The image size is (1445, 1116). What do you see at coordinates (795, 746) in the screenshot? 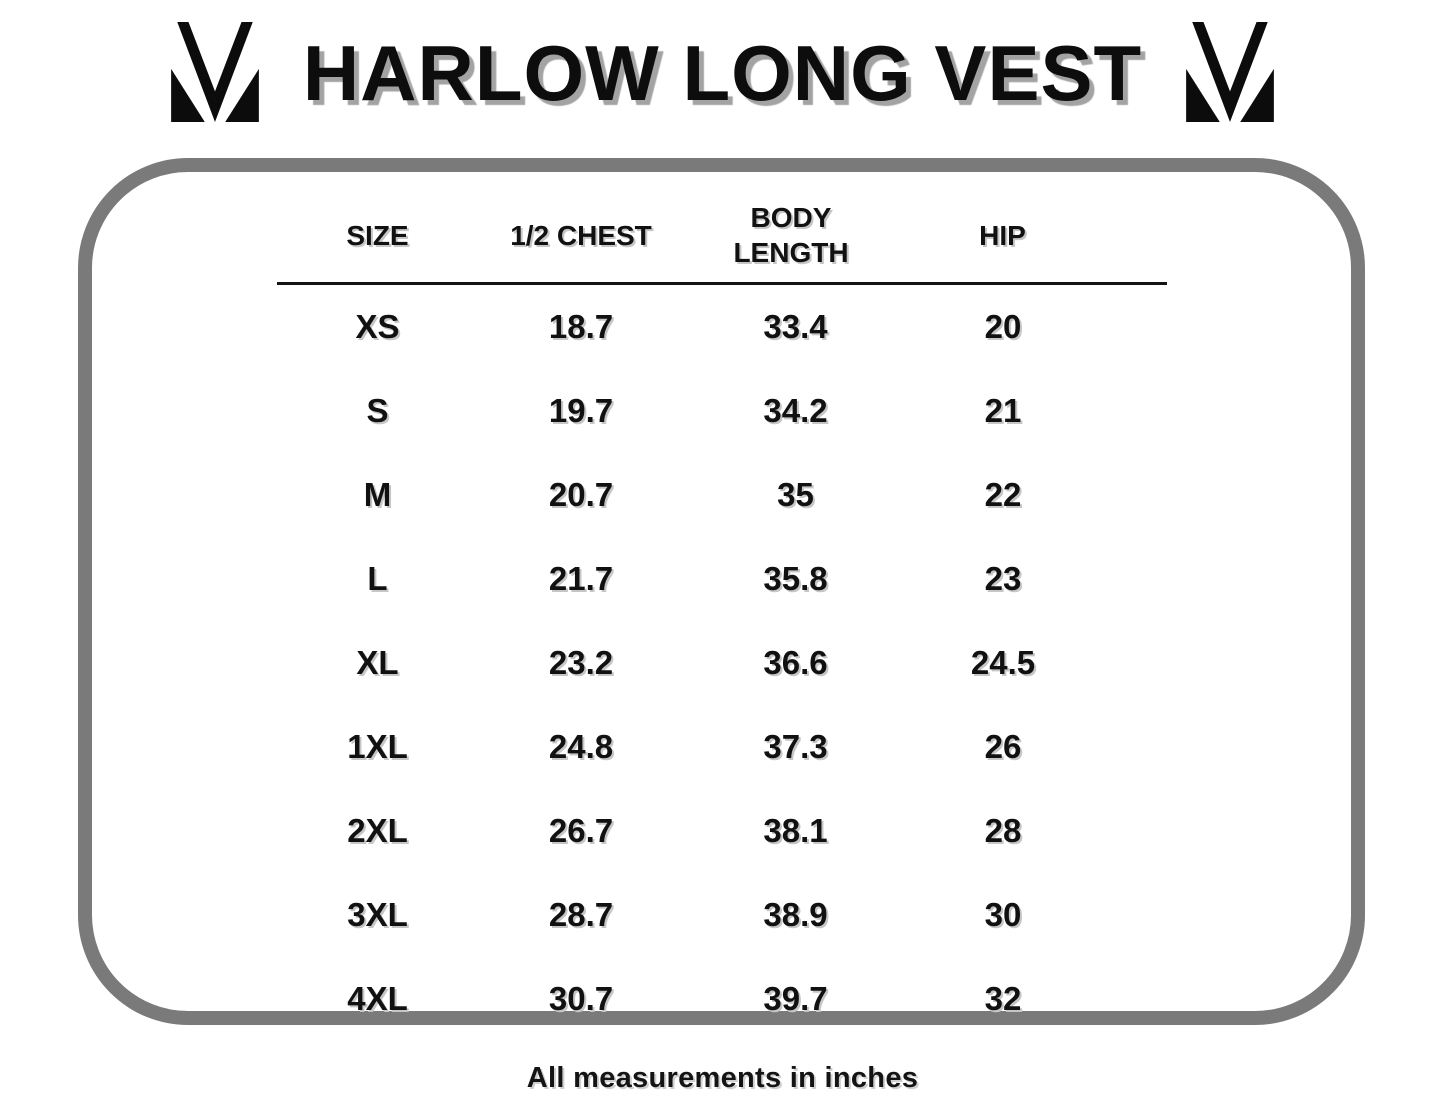
I see `body-length-cell: 37.3` at bounding box center [795, 746].